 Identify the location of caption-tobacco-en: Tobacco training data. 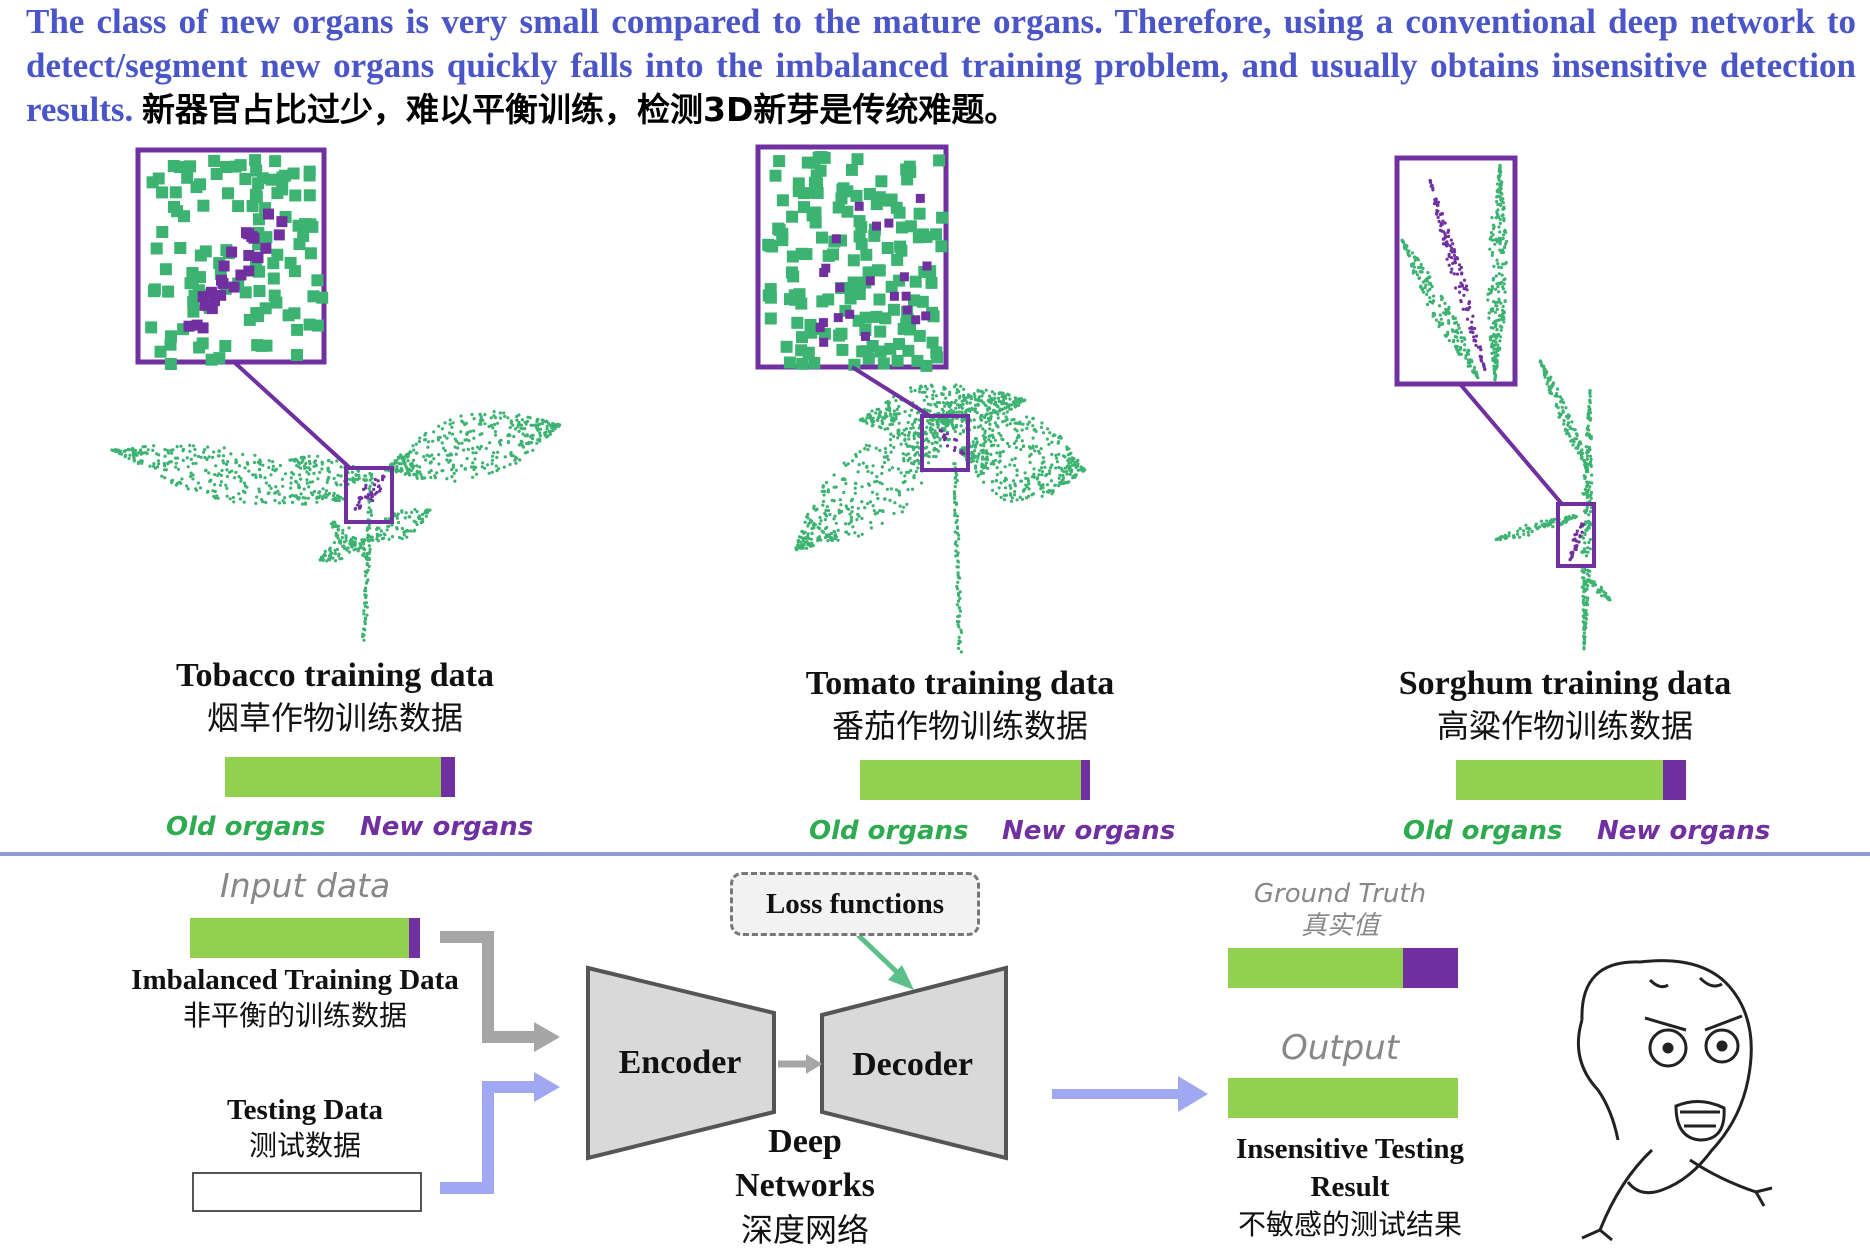
(334, 675).